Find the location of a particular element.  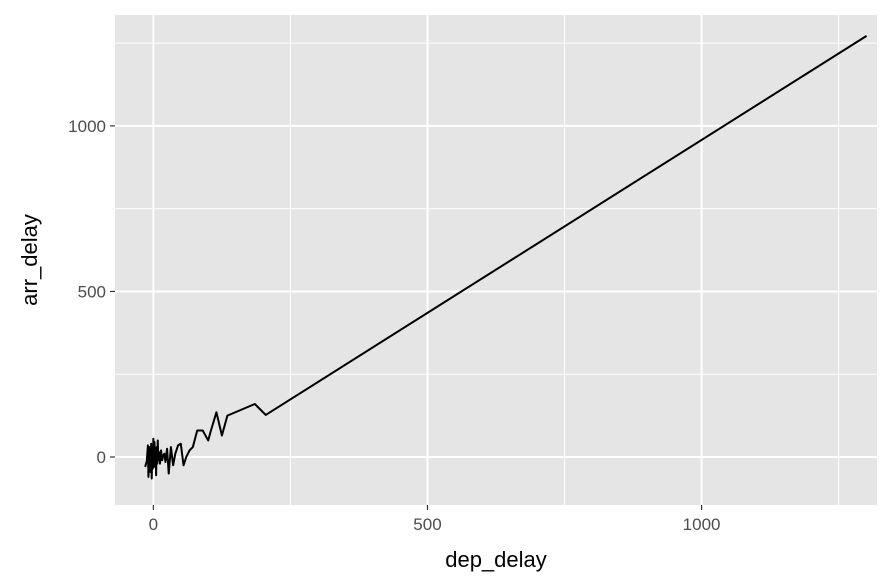

y-tick-label: 500 is located at coordinates (92, 291).